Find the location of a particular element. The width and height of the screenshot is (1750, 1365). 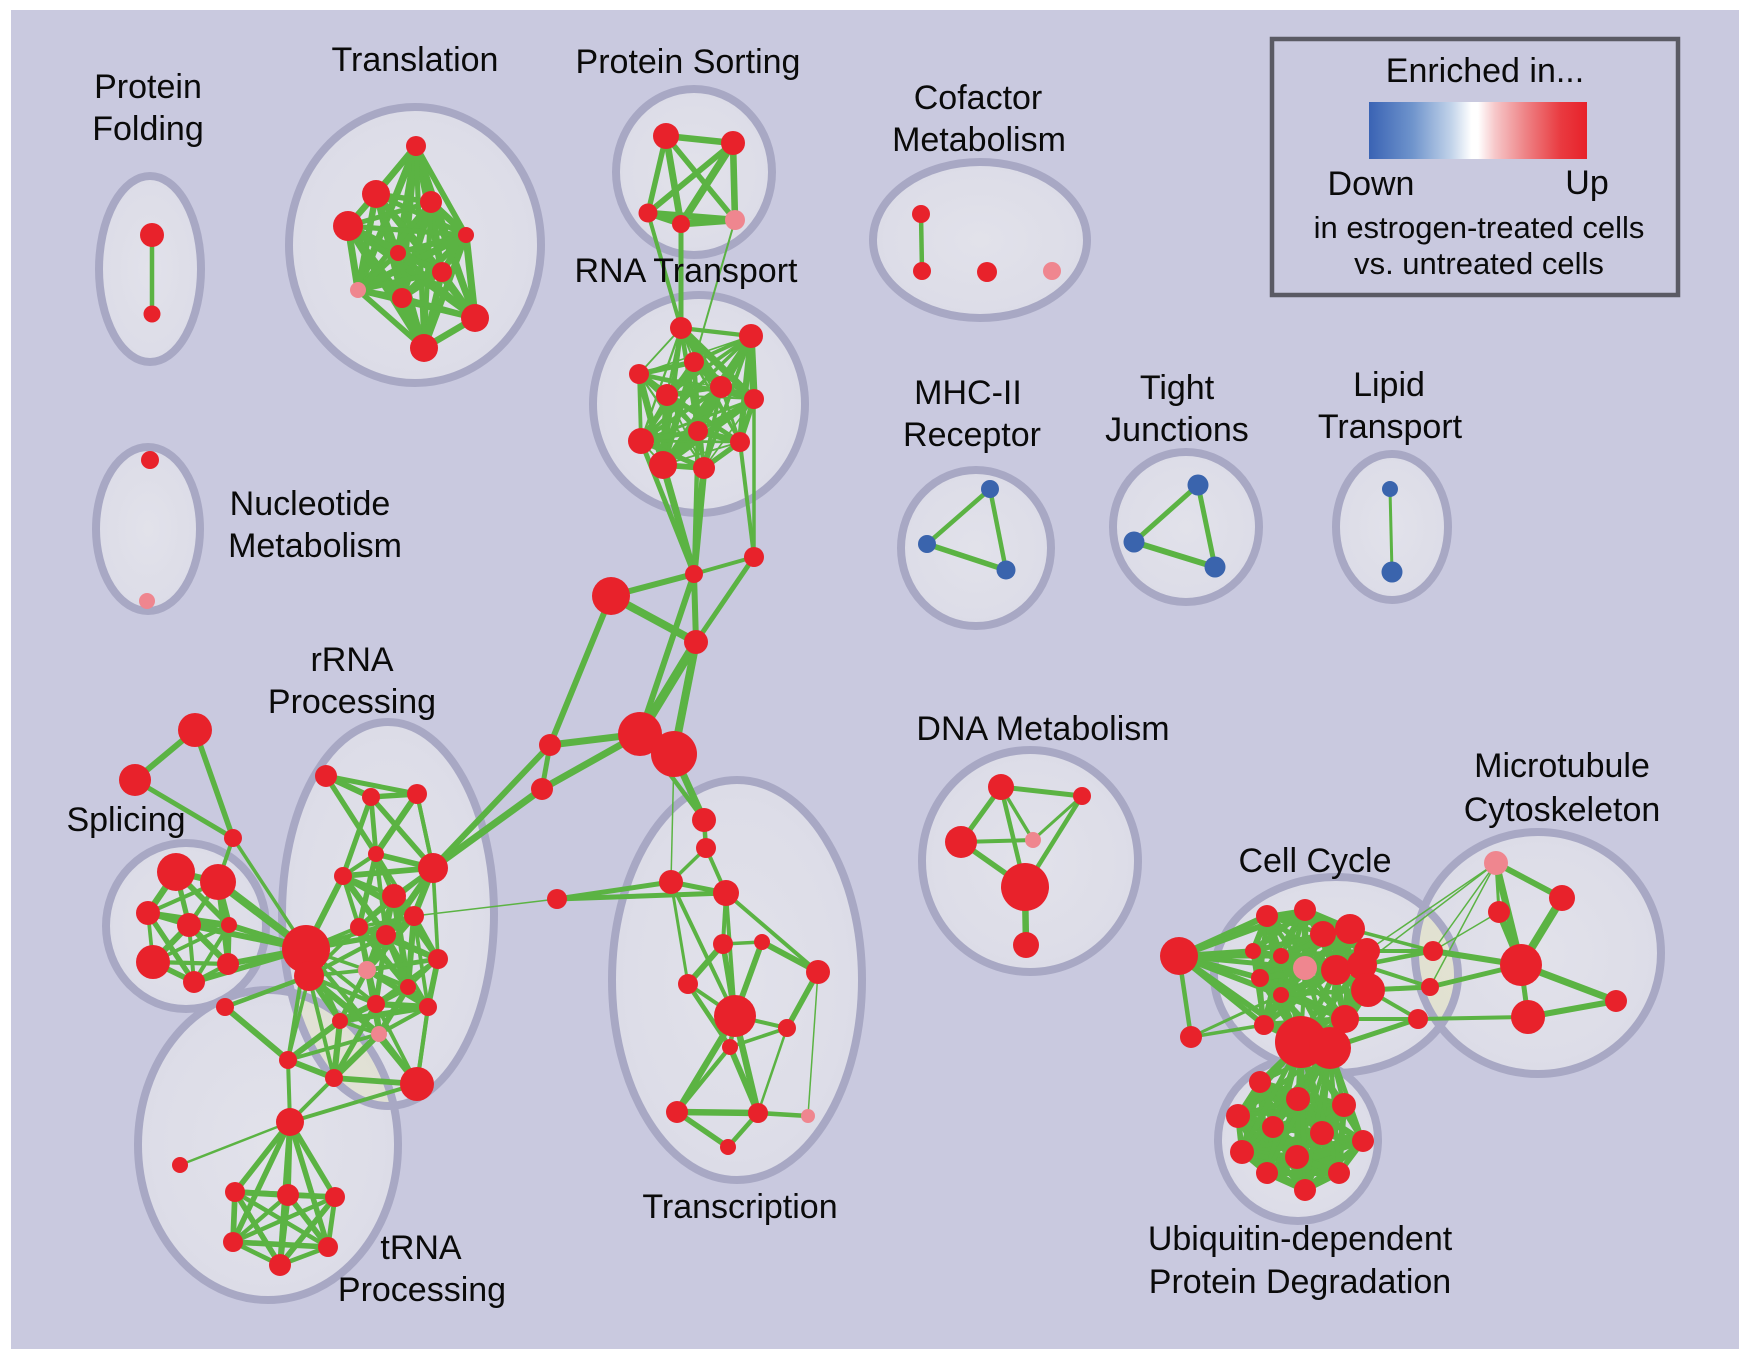

svg-text: Cytoskeleton is located at coordinates (1562, 810).